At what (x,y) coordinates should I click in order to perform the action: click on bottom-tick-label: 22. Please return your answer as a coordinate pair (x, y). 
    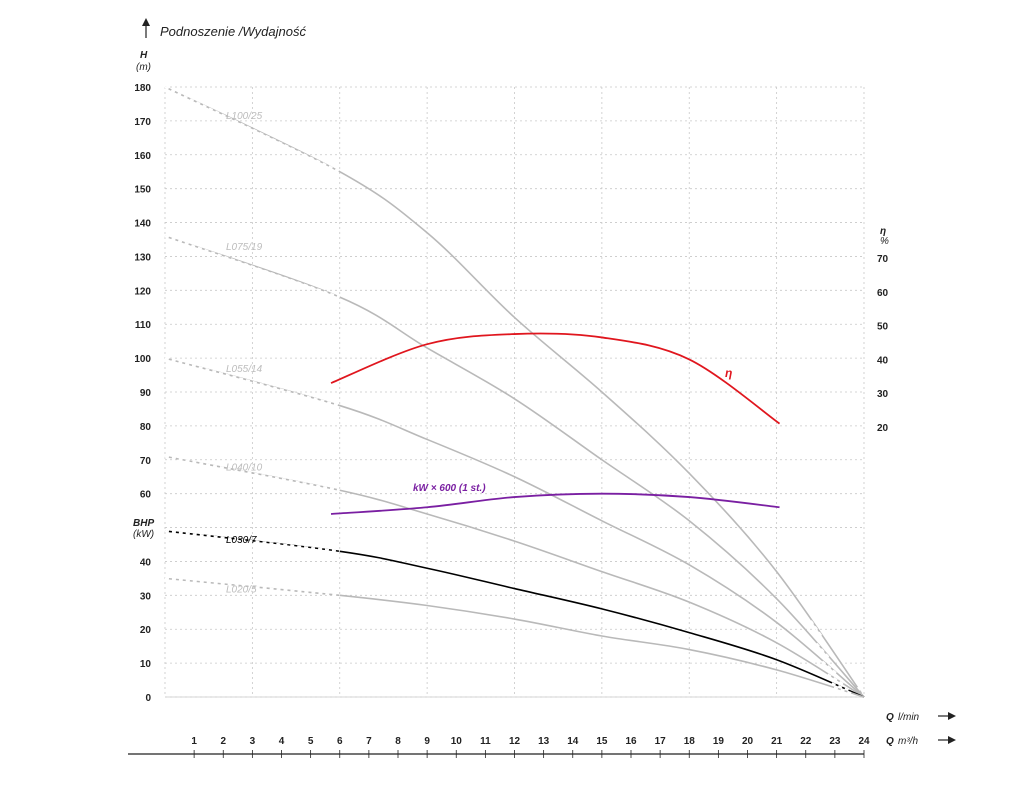
    Looking at the image, I should click on (806, 741).